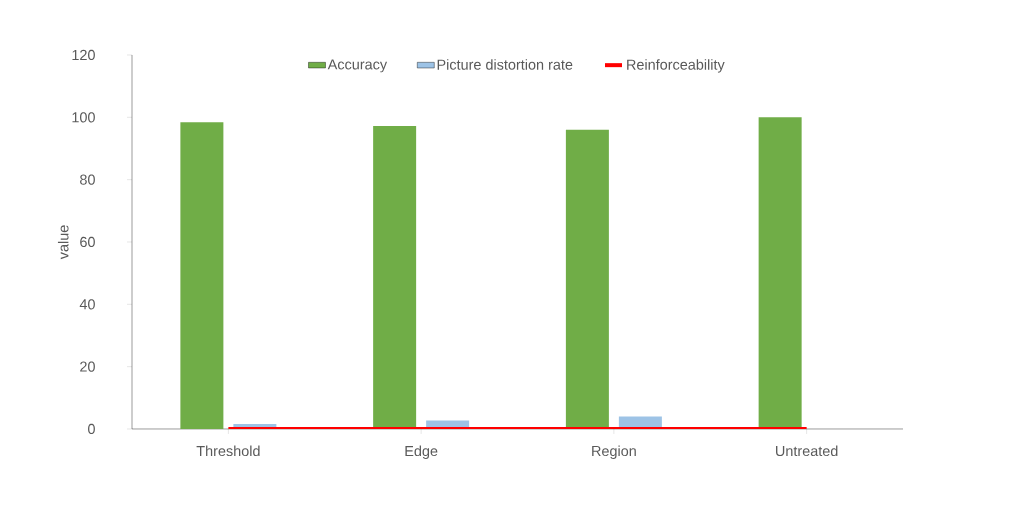 The width and height of the screenshot is (1024, 514). Describe the element at coordinates (87, 304) in the screenshot. I see `y-tick-label: 40` at that location.